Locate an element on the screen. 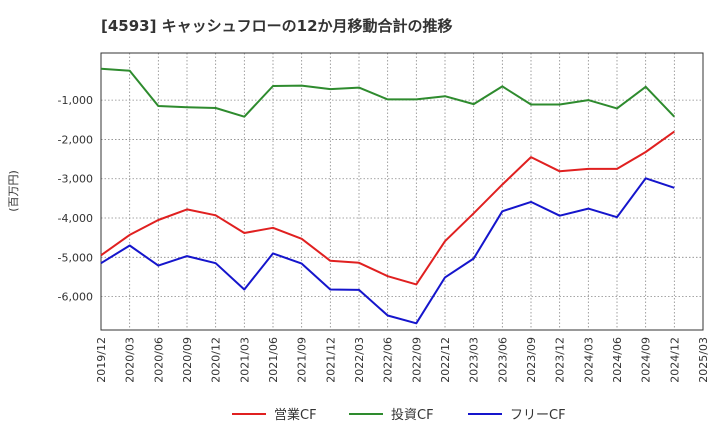 Image resolution: width=720 pixels, height=440 pixels. x-tick-label: 2023/09 is located at coordinates (531, 360).